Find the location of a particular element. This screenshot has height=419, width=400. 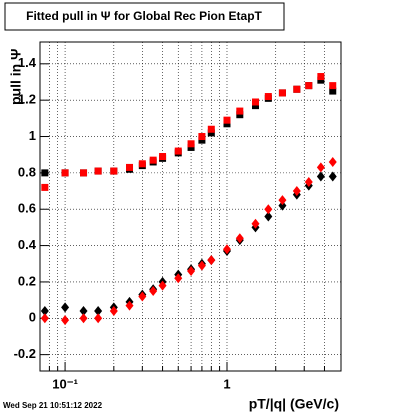

y-tick-label: 0.2 is located at coordinates (27, 280).